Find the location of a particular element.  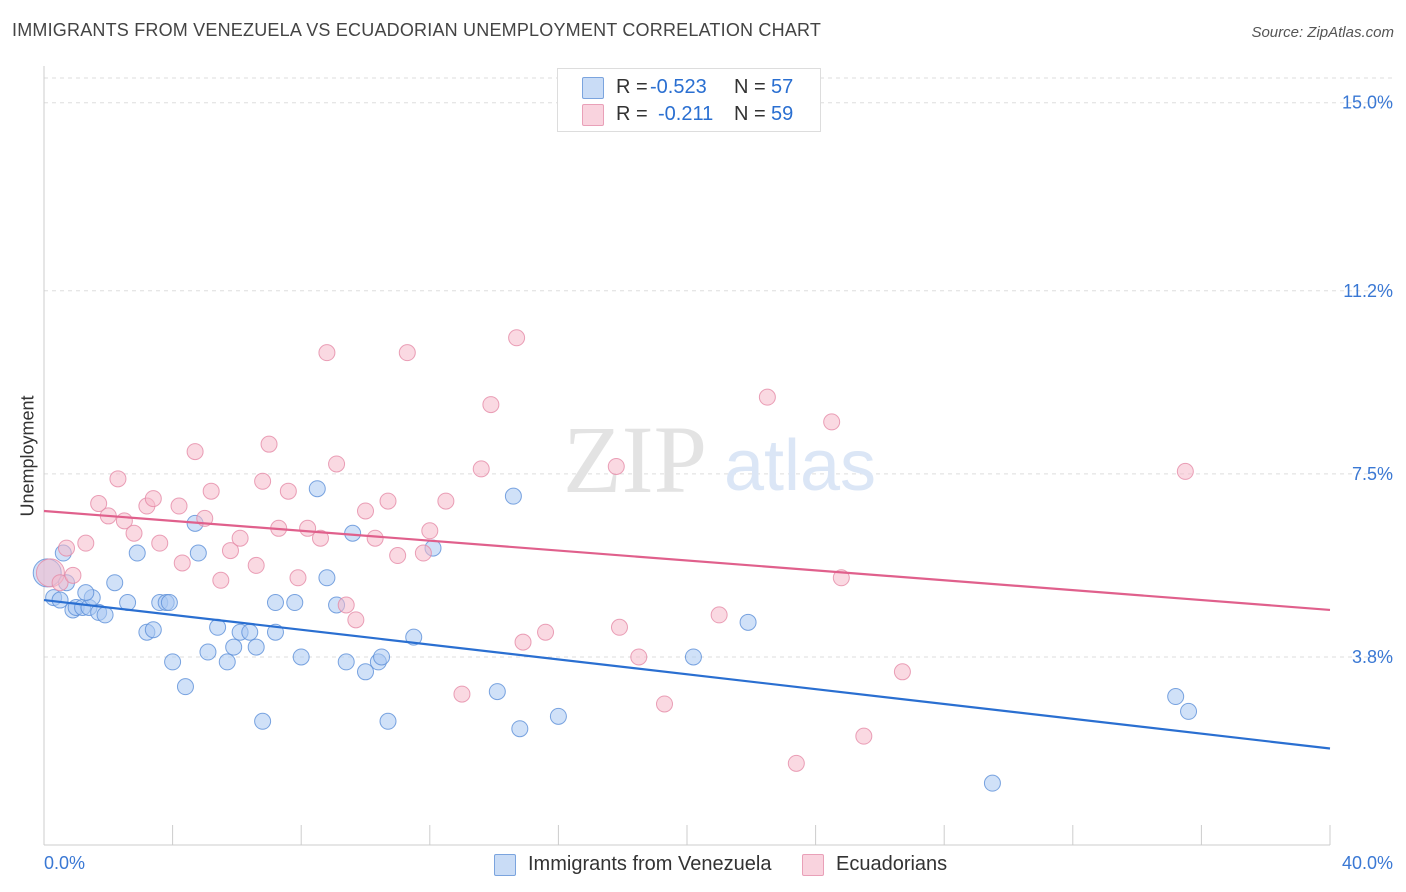

watermark-atlas: atlas is located at coordinates (800, 466).